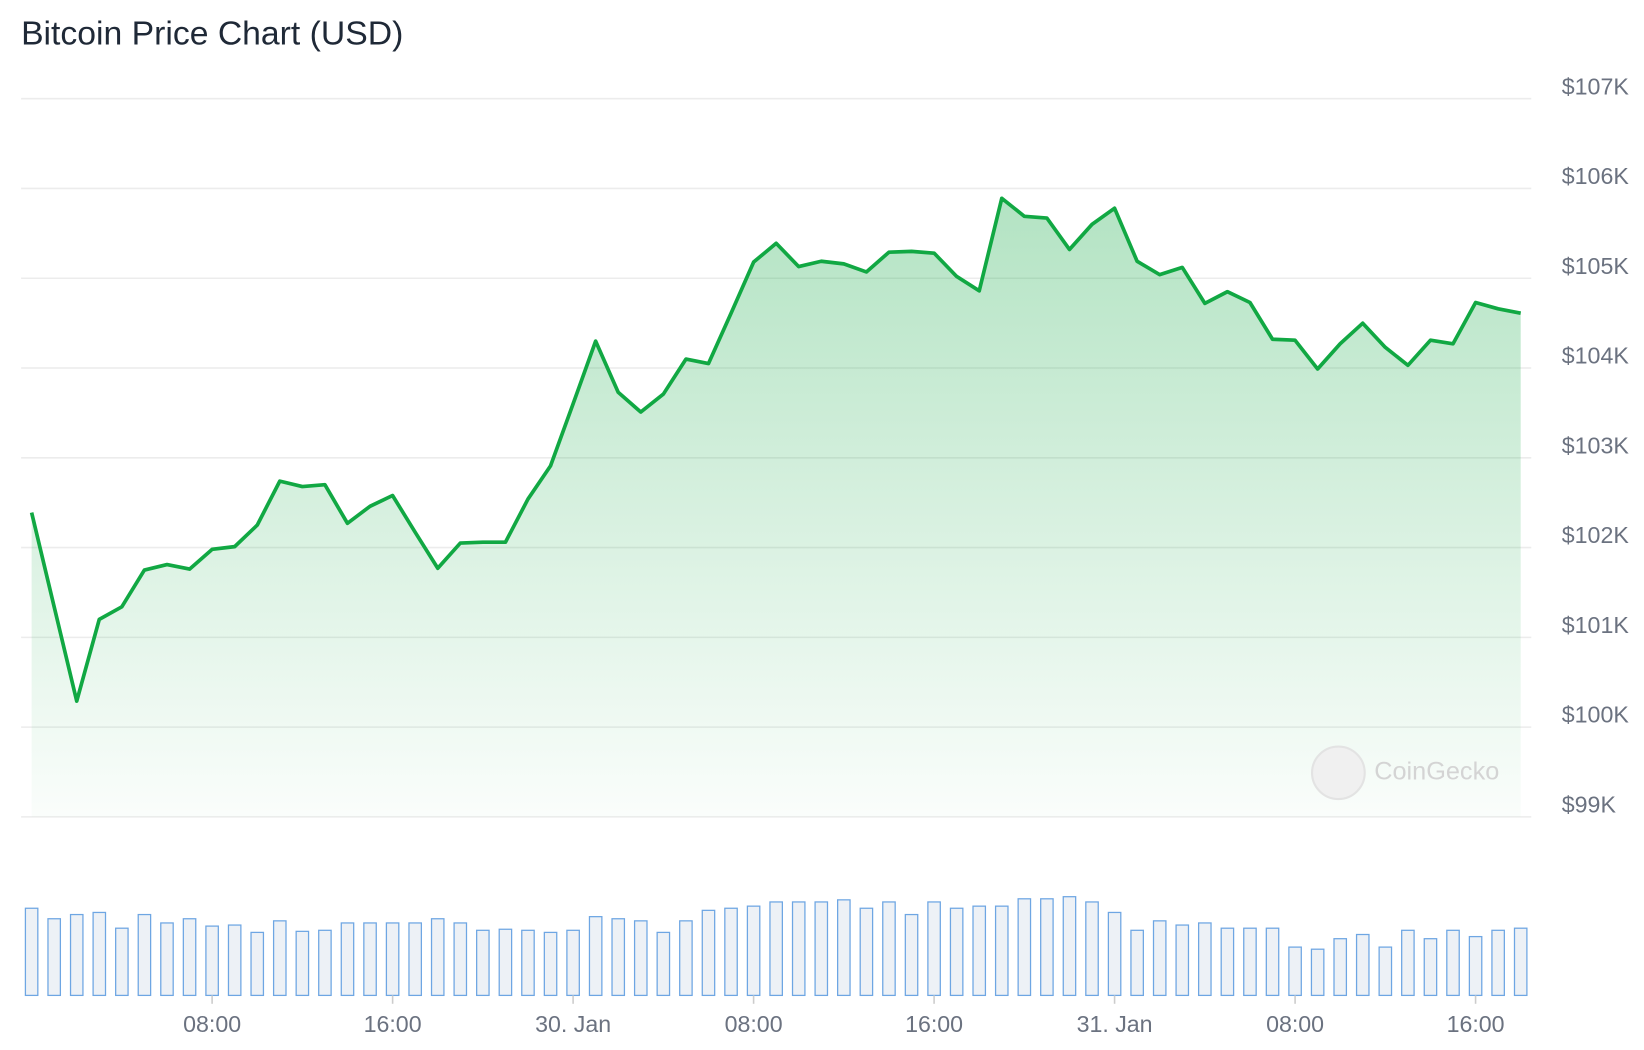 This screenshot has height=1050, width=1644. I want to click on x-tick-label: 30. Jan, so click(573, 1024).